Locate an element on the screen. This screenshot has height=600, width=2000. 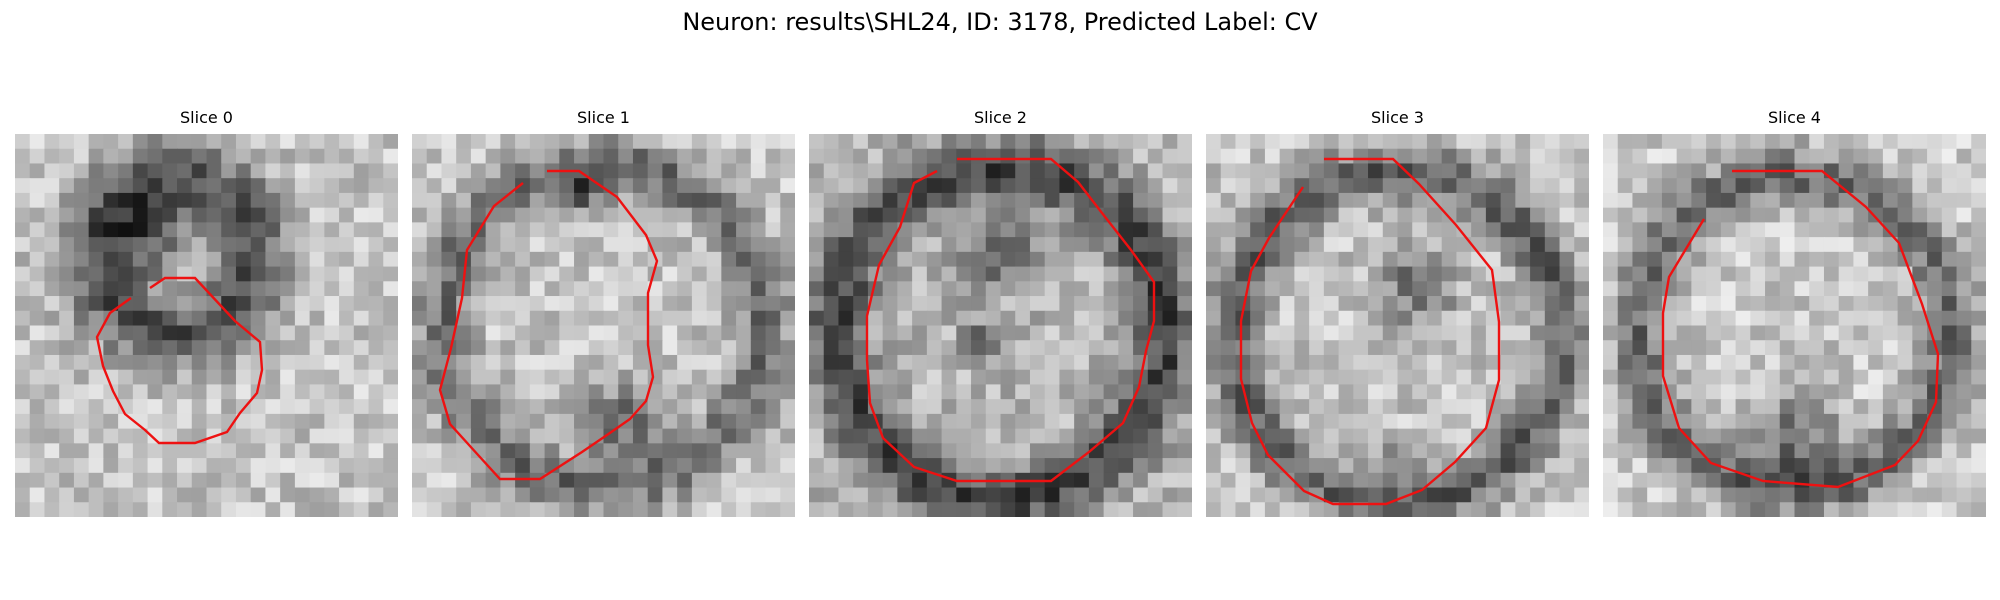
slice-4-contour is located at coordinates (1800, 329).